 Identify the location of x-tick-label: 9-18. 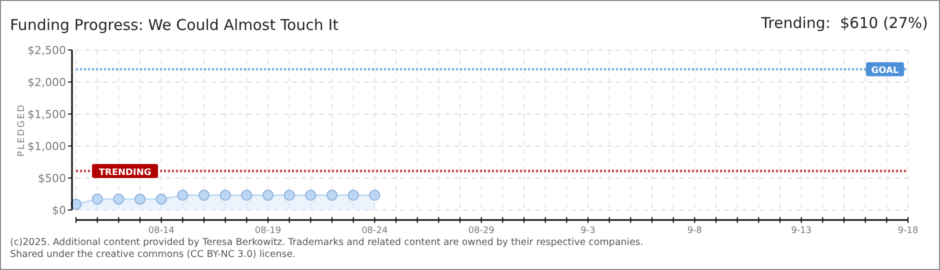
(908, 231).